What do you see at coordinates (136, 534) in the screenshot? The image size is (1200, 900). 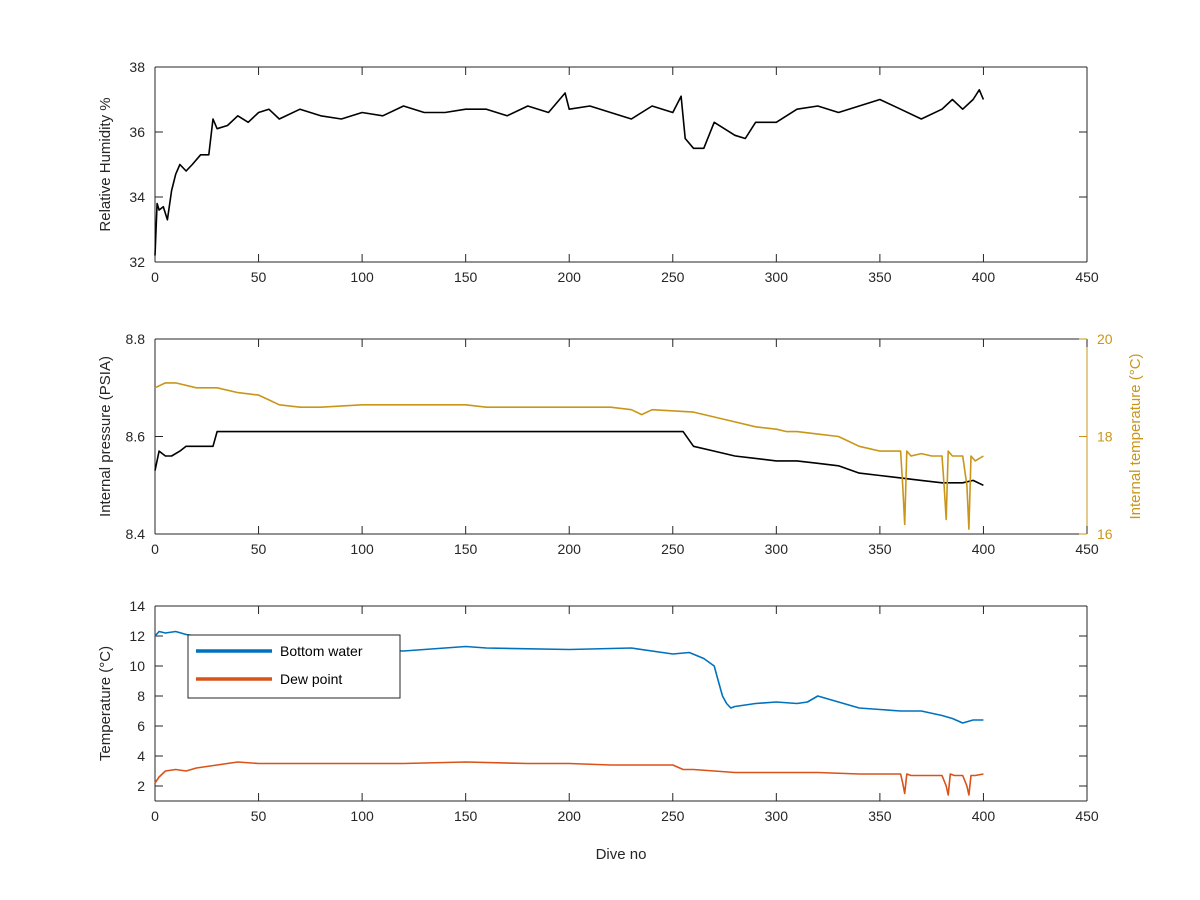 I see `y-tick-label: 8.4` at bounding box center [136, 534].